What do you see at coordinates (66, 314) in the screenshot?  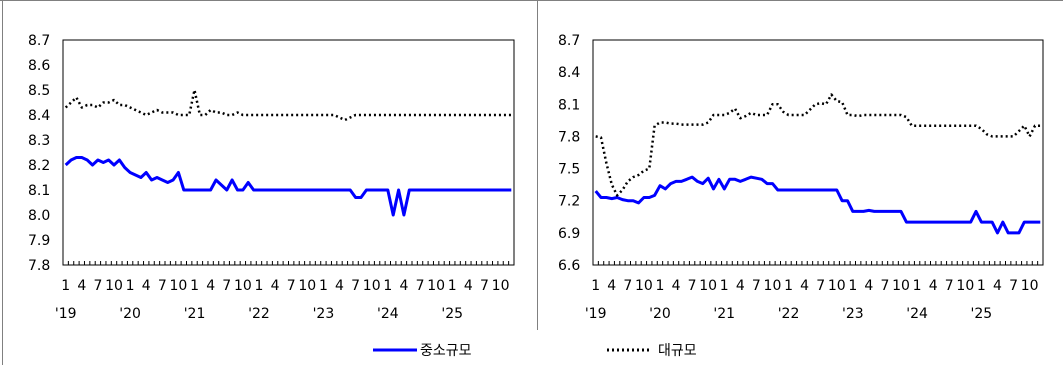 I see `left-x-year-label: '19` at bounding box center [66, 314].